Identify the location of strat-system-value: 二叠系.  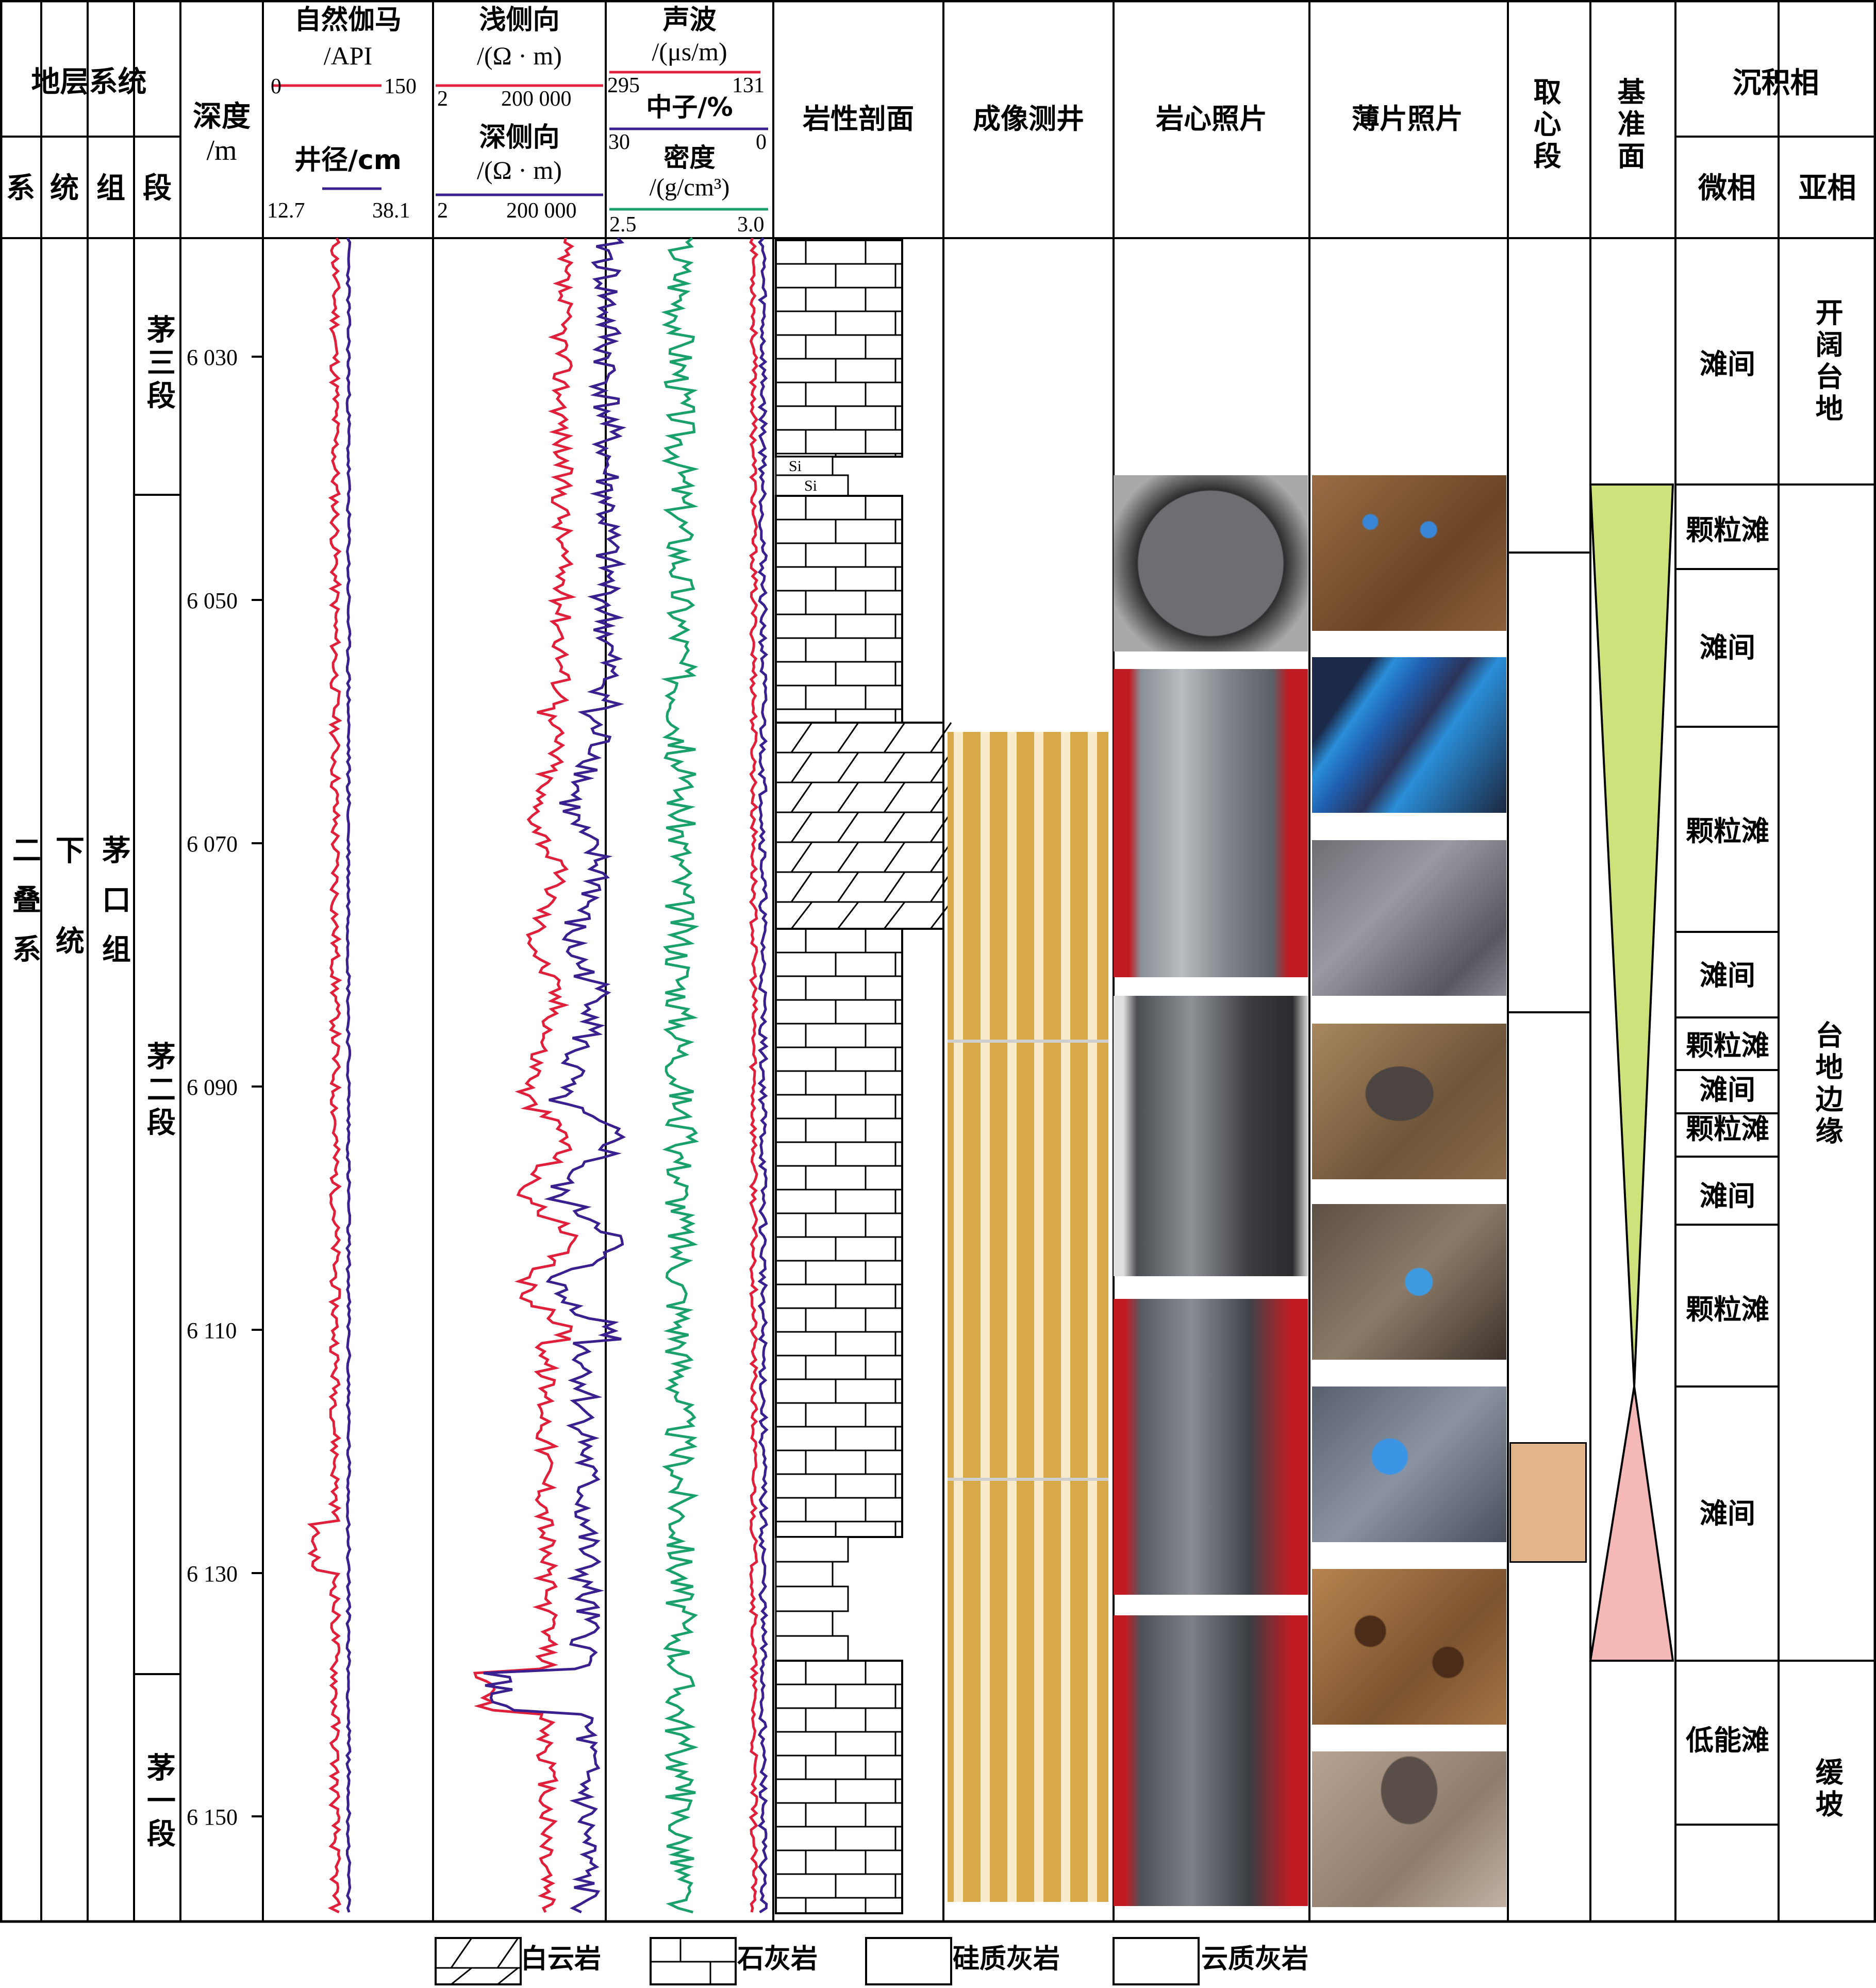
(24, 909).